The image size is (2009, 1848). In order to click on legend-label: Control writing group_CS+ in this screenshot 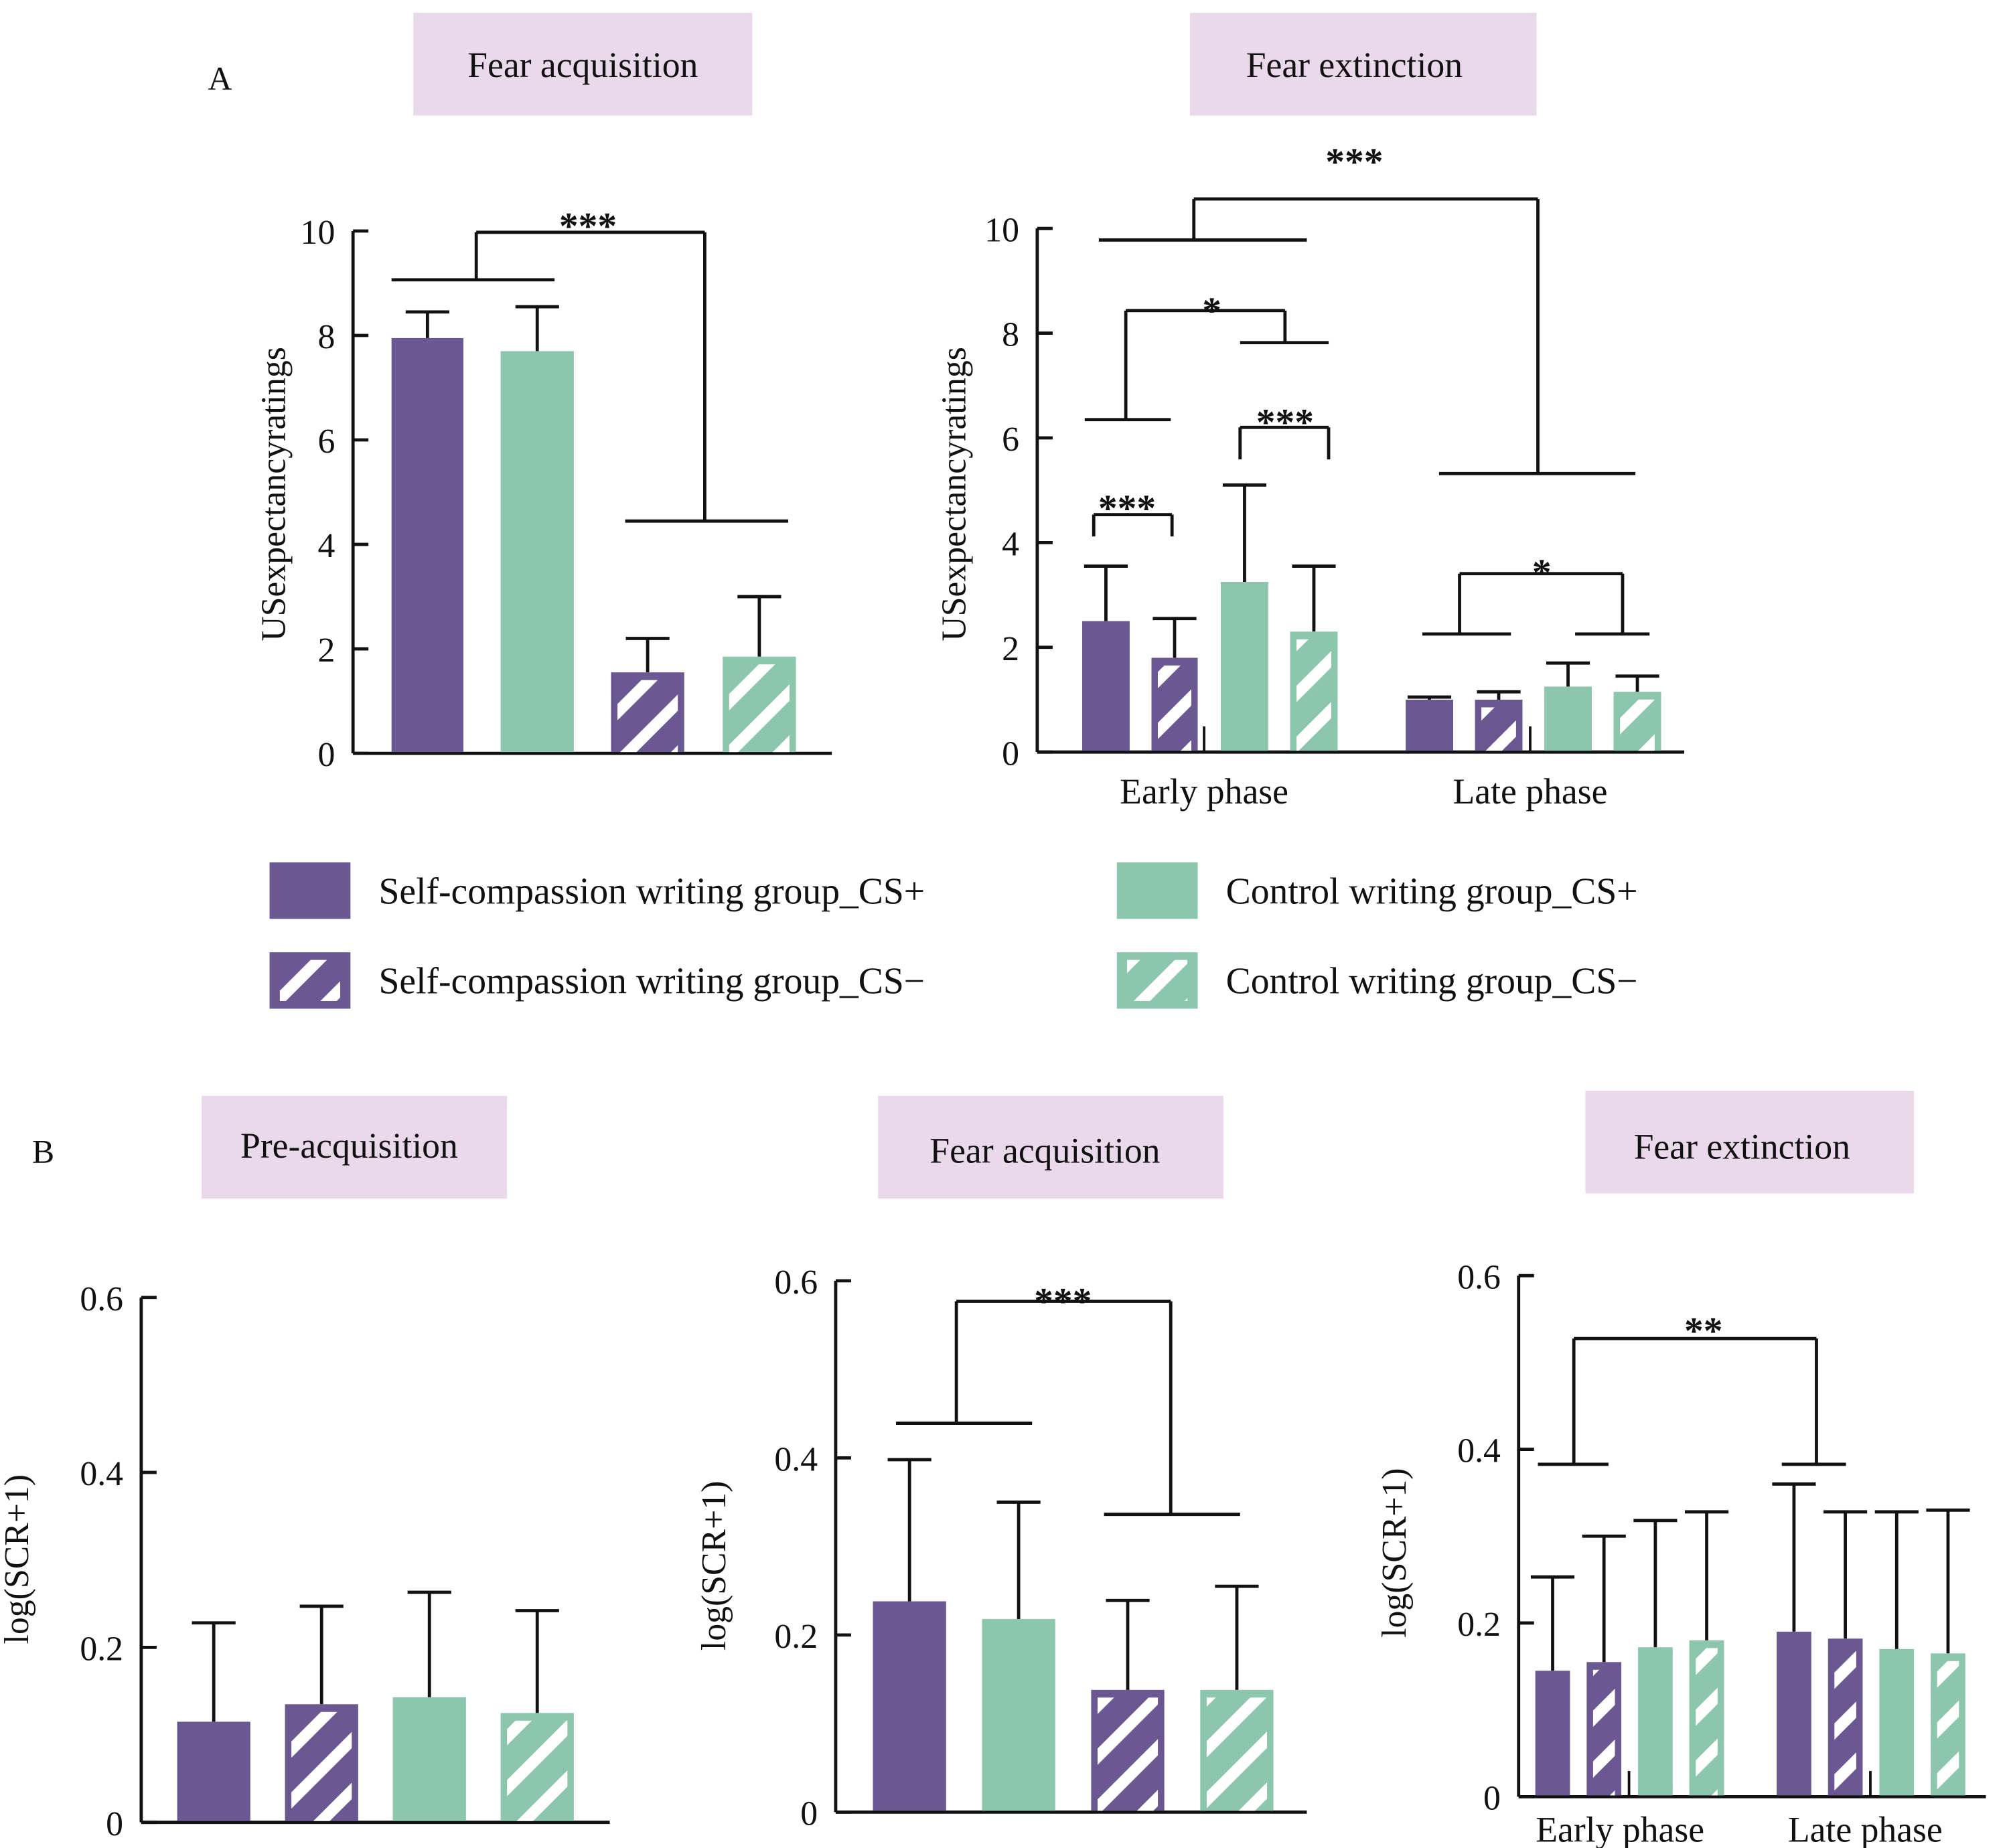, I will do `click(1432, 891)`.